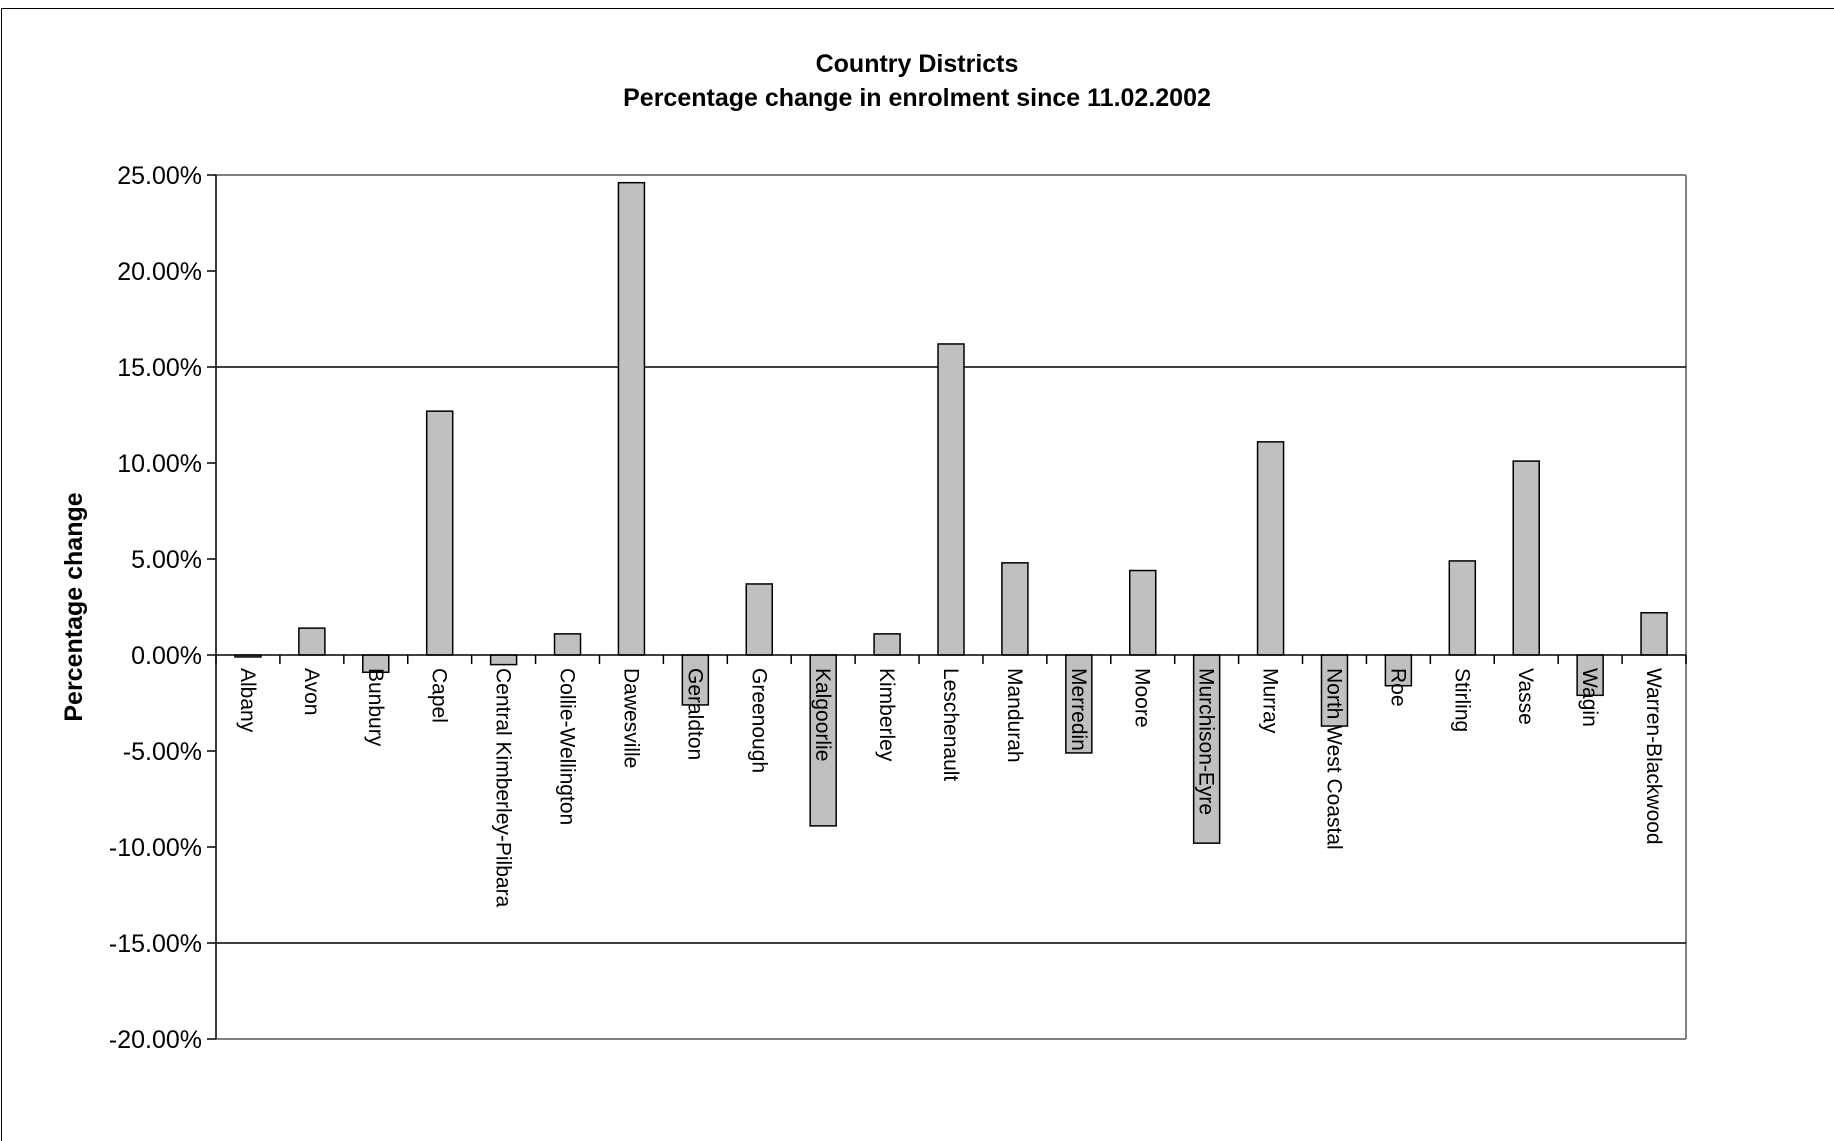 The image size is (1834, 1141). What do you see at coordinates (1589, 697) in the screenshot?
I see `x-tick-label: Wagin` at bounding box center [1589, 697].